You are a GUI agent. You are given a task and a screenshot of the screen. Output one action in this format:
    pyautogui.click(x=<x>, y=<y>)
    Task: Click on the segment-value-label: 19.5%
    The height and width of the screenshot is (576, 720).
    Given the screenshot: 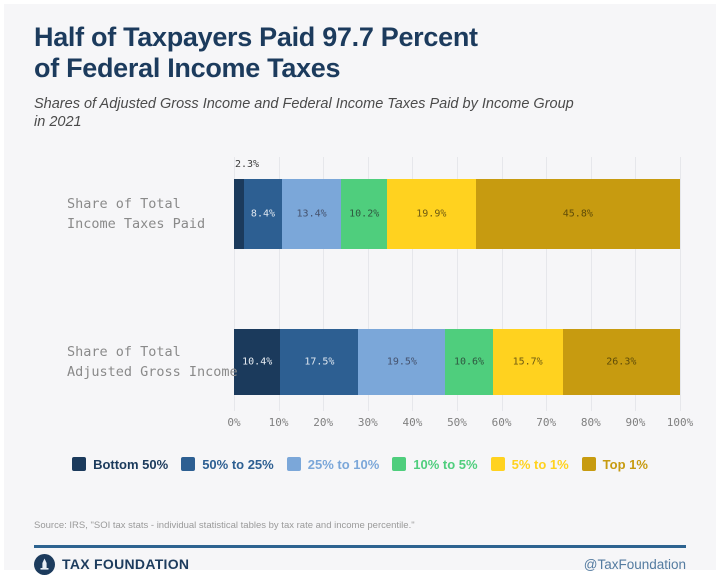 What is the action you would take?
    pyautogui.click(x=401, y=362)
    